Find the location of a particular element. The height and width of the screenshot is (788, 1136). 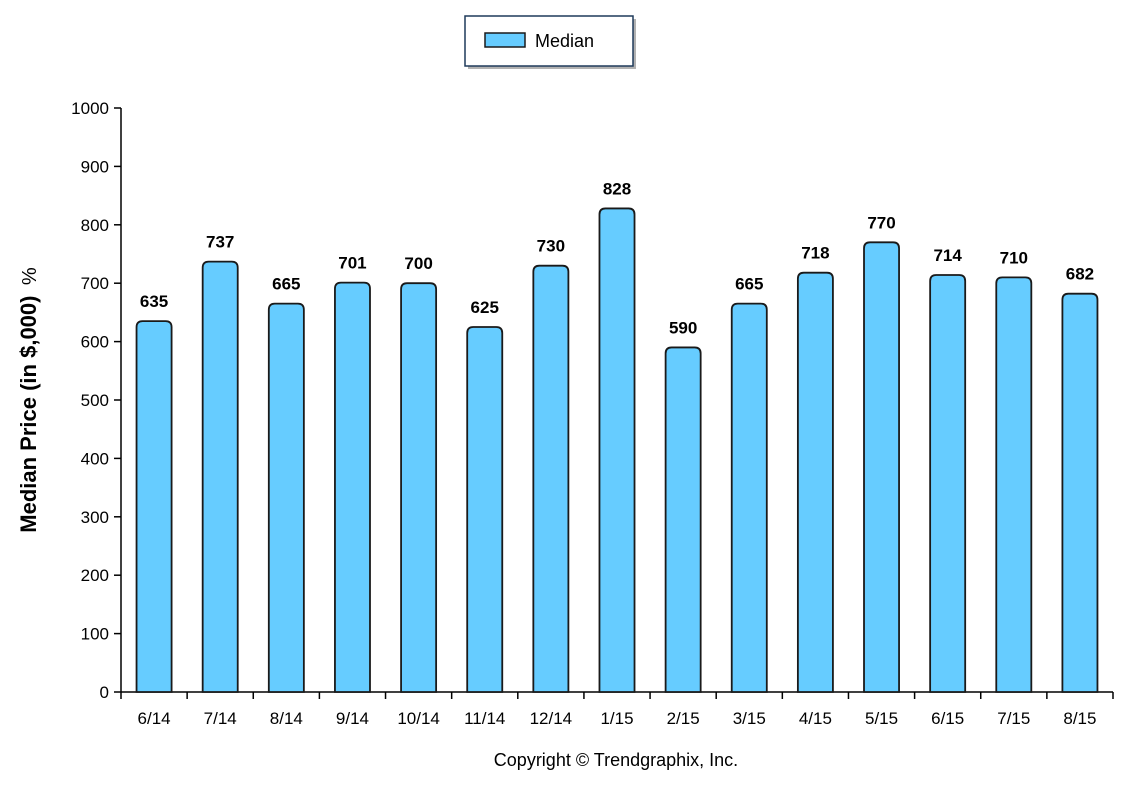

y-axis-title: Median Price (in $,000) % is located at coordinates (28, 400).